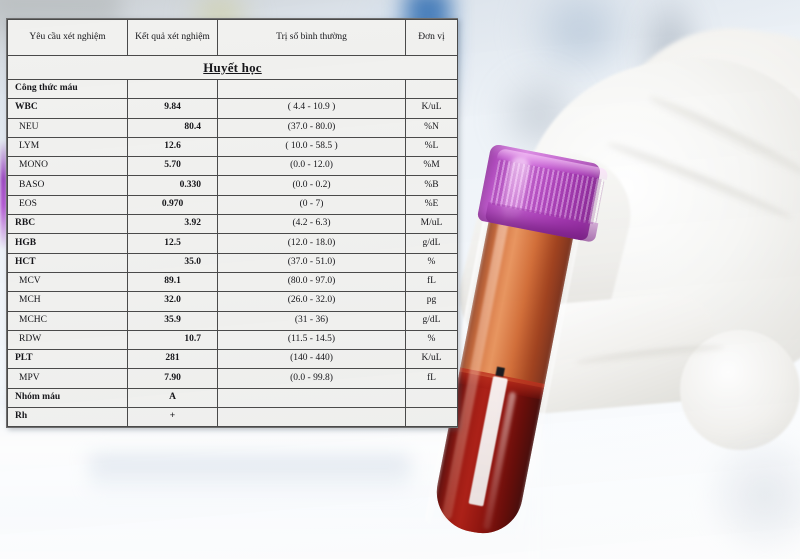 Image resolution: width=800 pixels, height=559 pixels. I want to click on cell-result-value: 12.6, so click(172, 147).